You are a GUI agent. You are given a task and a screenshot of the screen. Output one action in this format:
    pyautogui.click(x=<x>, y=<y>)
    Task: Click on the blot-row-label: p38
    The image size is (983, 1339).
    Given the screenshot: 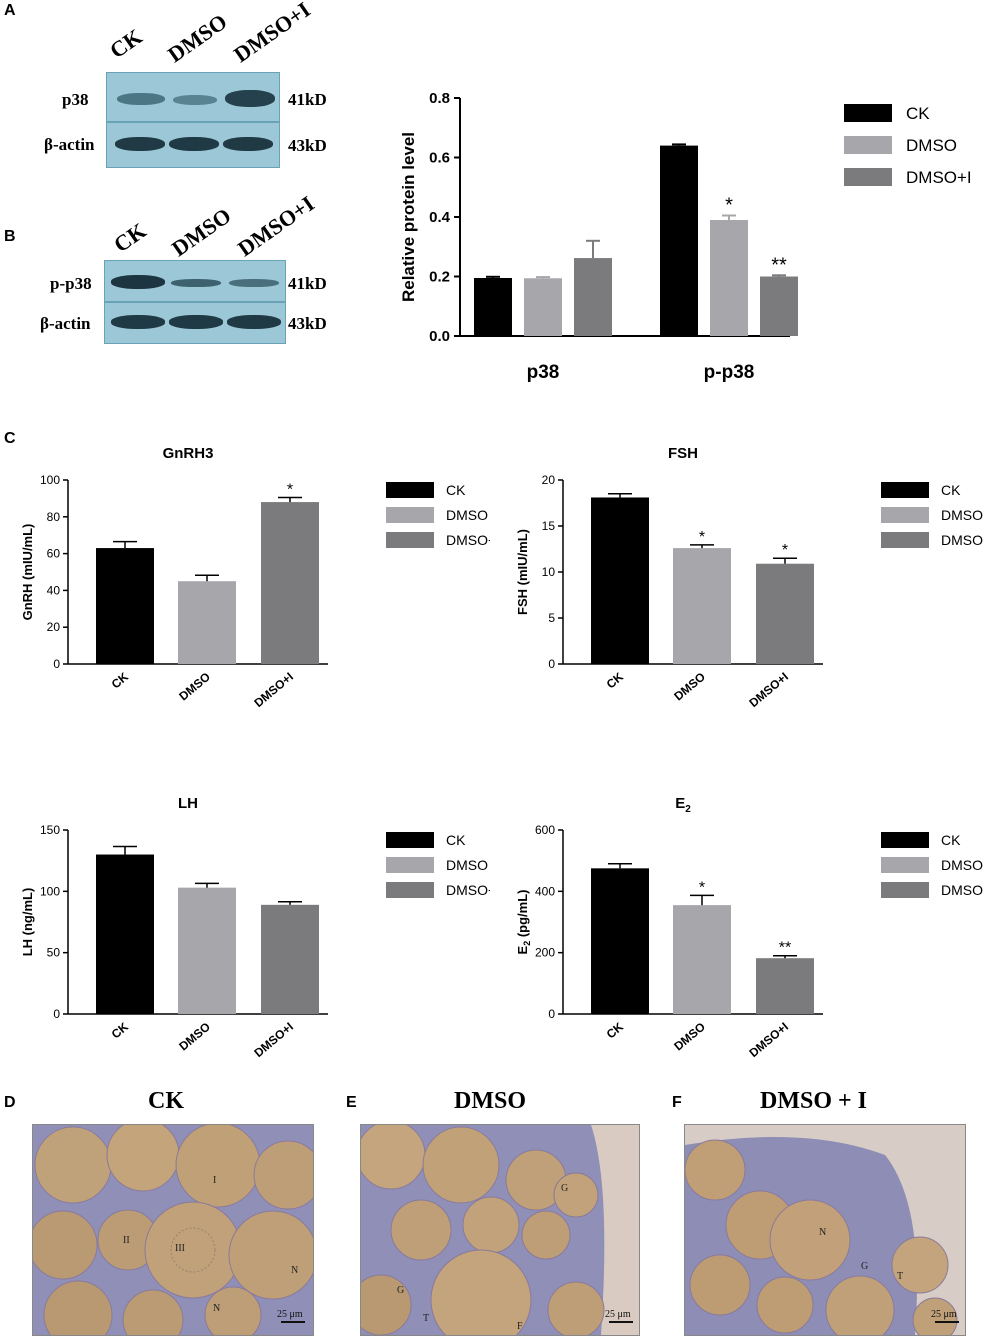 What is the action you would take?
    pyautogui.click(x=75, y=99)
    